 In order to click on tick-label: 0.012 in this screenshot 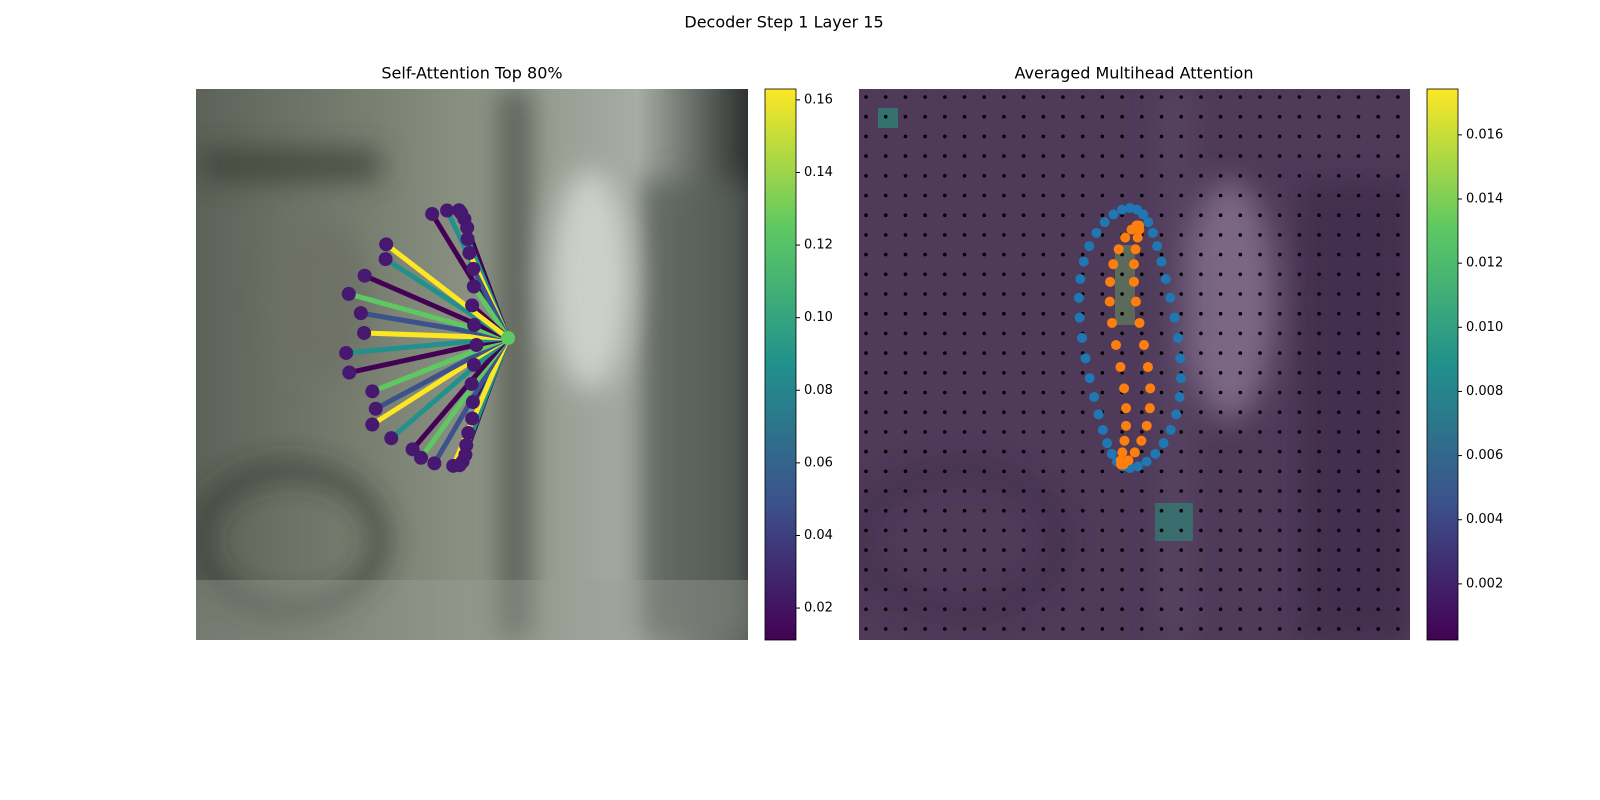, I will do `click(1484, 263)`.